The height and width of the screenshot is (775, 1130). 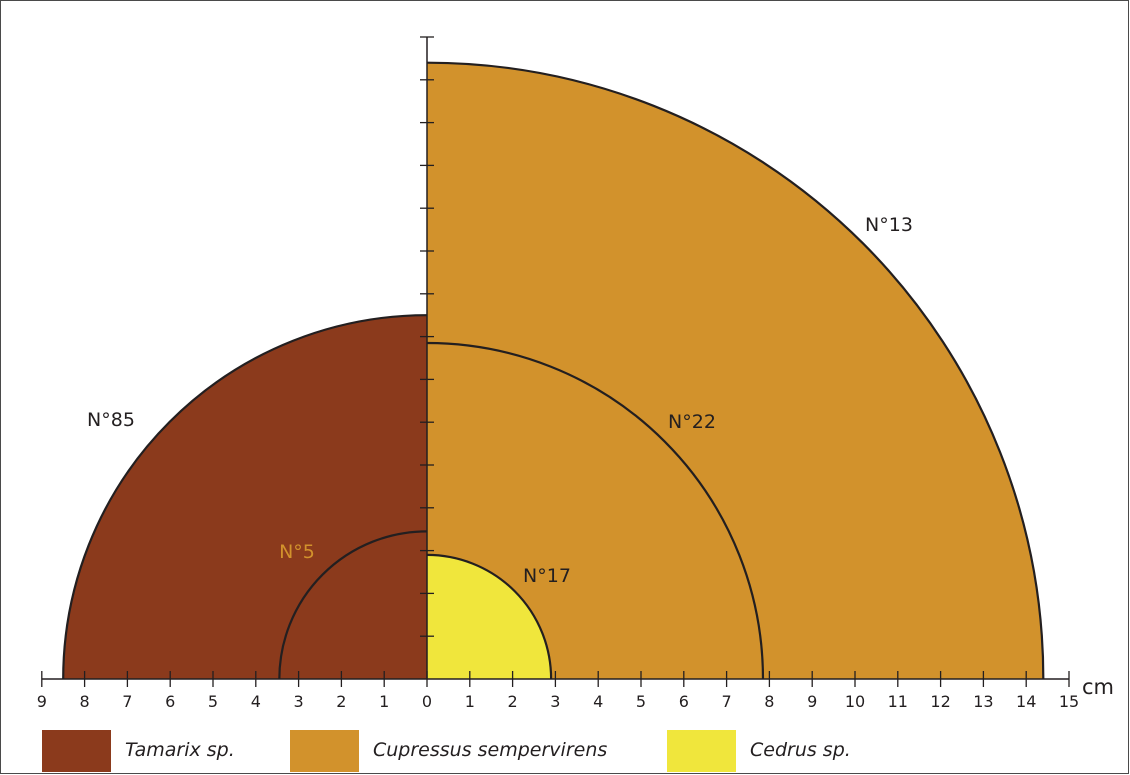 What do you see at coordinates (595, 510) in the screenshot?
I see `arc-outline-N22` at bounding box center [595, 510].